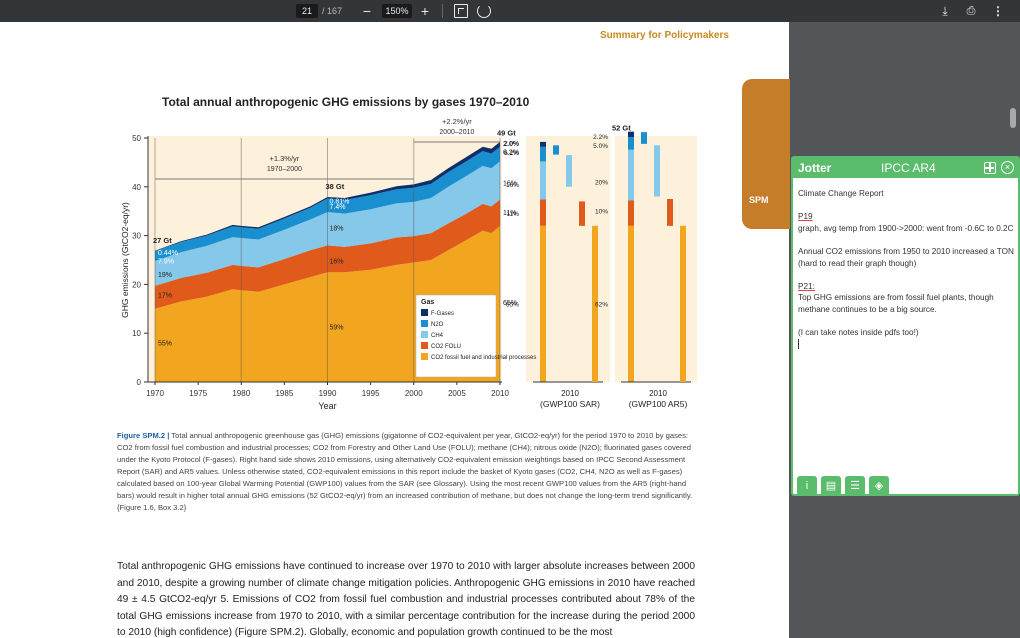 The width and height of the screenshot is (1020, 638). What do you see at coordinates (338, 207) in the screenshot?
I see `percentage-label: 7.4%` at bounding box center [338, 207].